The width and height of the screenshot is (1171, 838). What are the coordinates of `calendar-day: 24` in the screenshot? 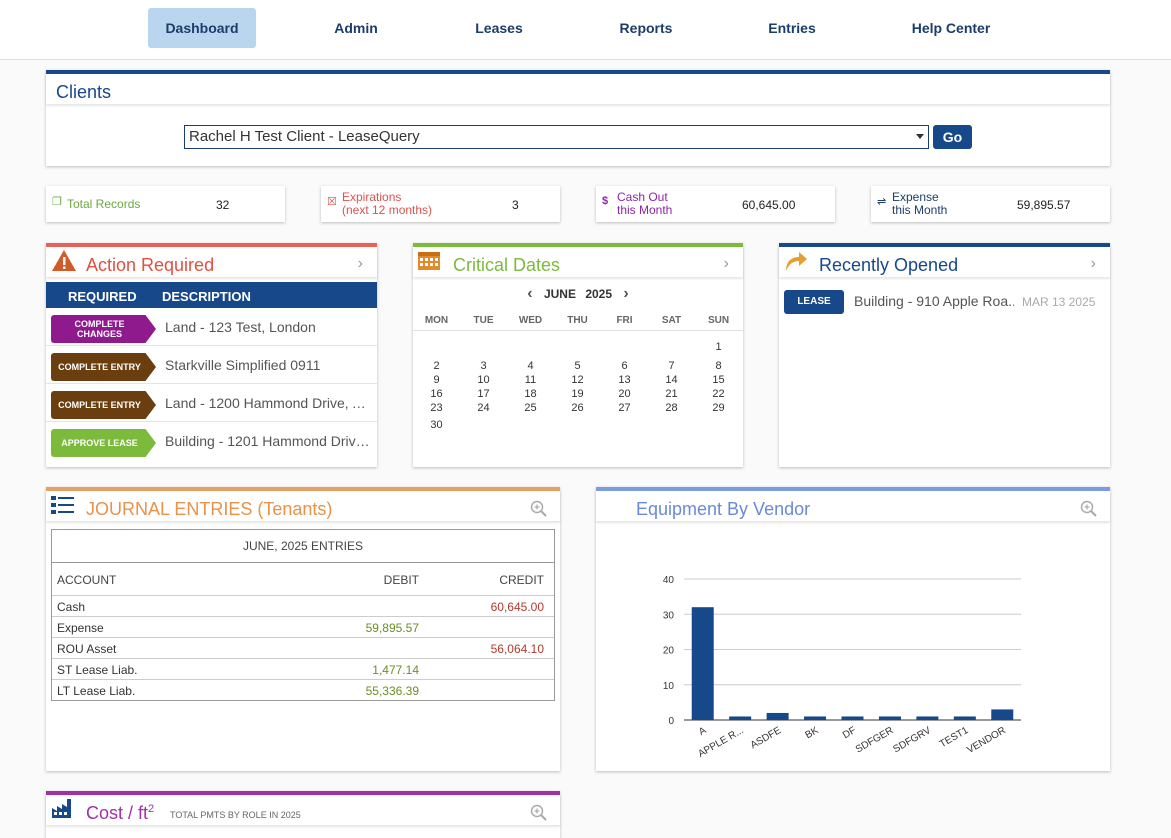 It's located at (483, 408).